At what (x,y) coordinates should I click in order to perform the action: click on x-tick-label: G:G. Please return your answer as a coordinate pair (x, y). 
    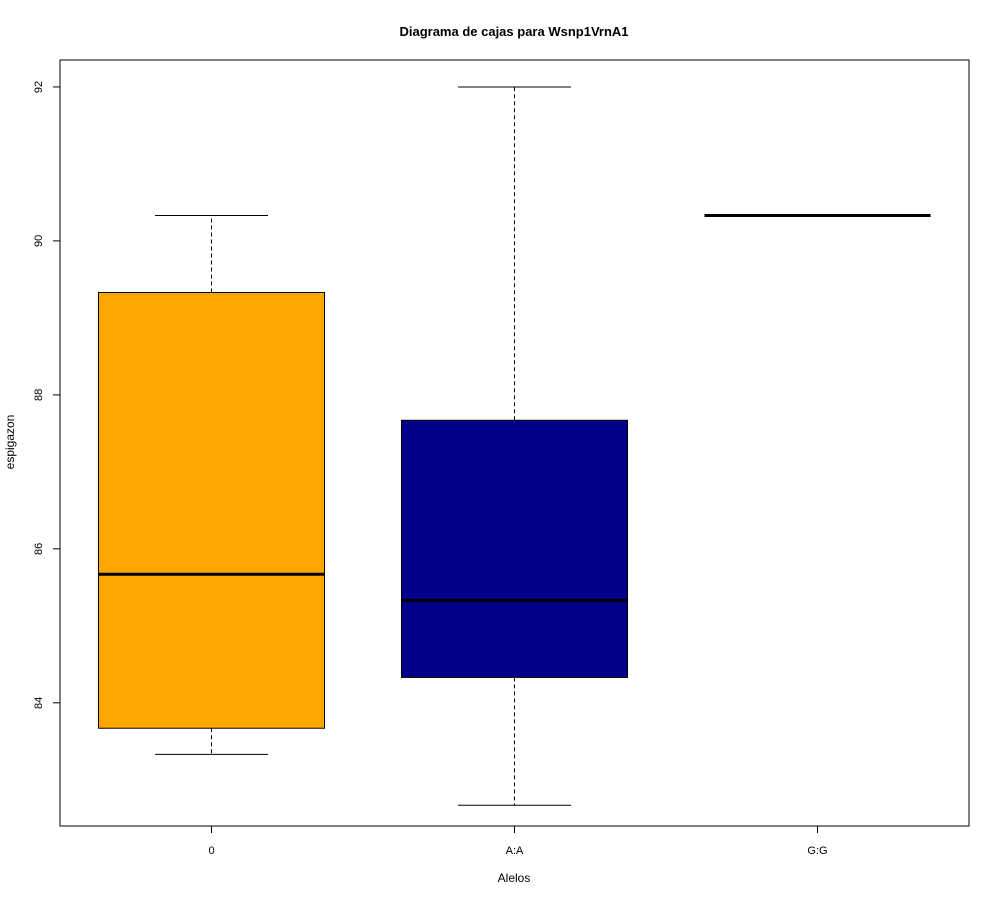
    Looking at the image, I should click on (817, 851).